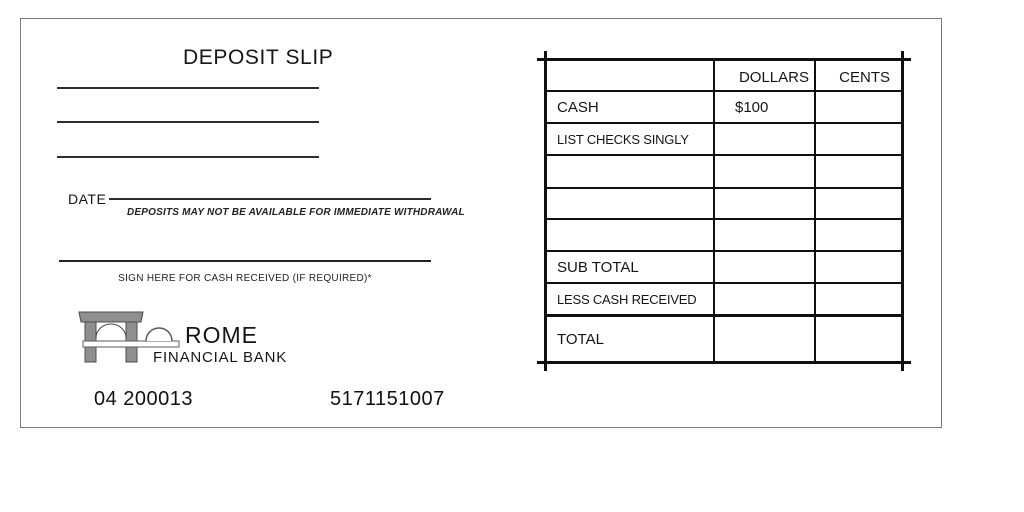 The height and width of the screenshot is (512, 1024). I want to click on table-header-cents: CENTS, so click(857, 75).